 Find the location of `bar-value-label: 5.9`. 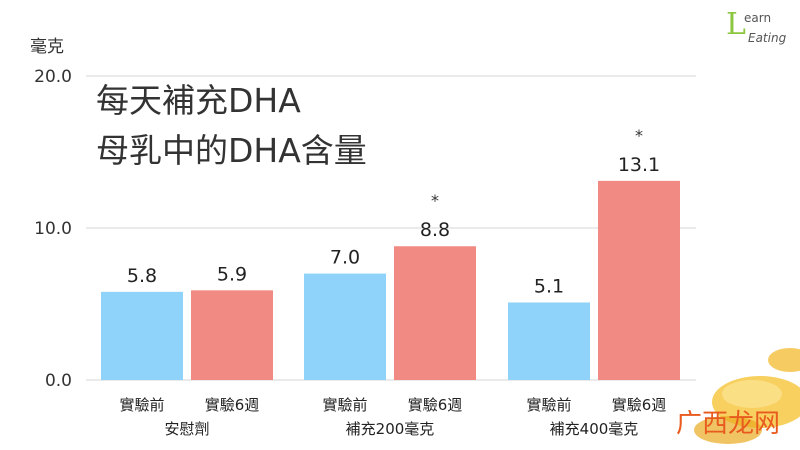

bar-value-label: 5.9 is located at coordinates (232, 274).